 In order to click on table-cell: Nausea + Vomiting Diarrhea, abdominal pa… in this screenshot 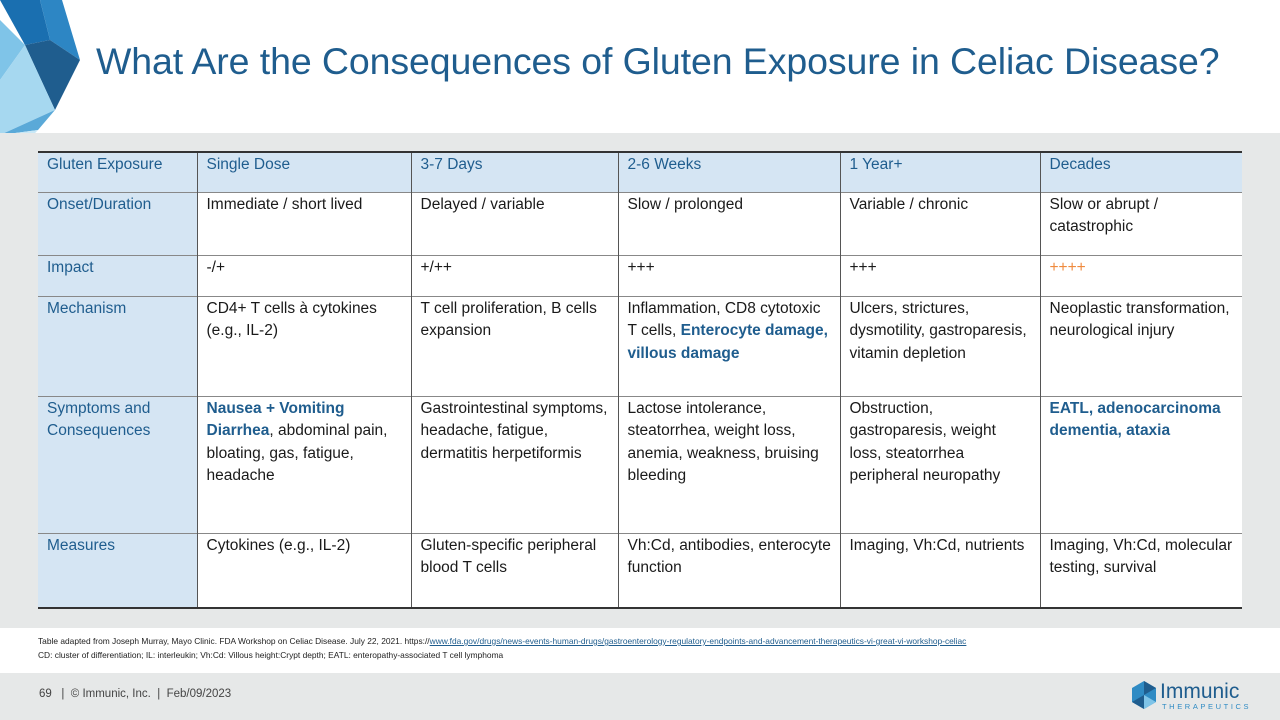, I will do `click(304, 464)`.